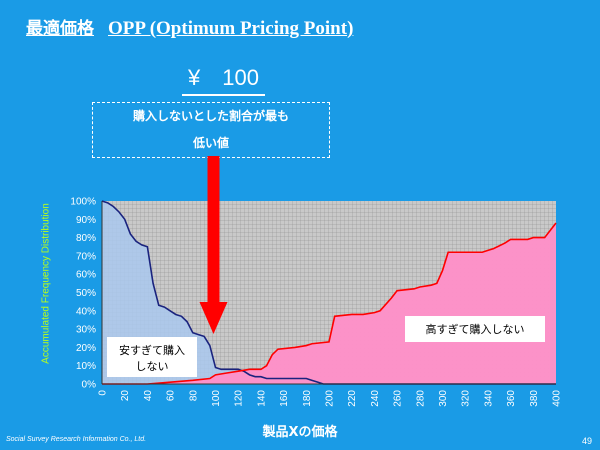  I want to click on x-tick-label: 60, so click(171, 396).